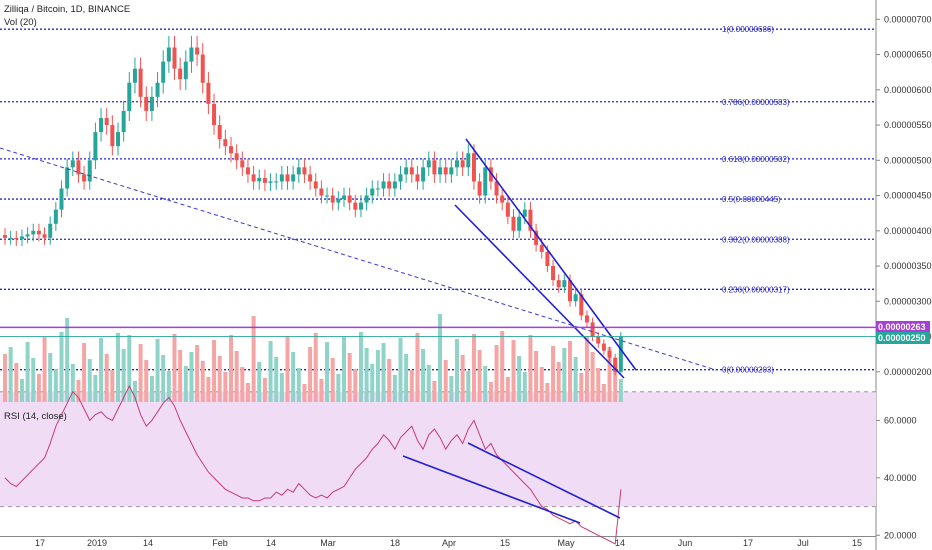 This screenshot has width=932, height=550. What do you see at coordinates (220, 543) in the screenshot?
I see `x-tick-label: Feb` at bounding box center [220, 543].